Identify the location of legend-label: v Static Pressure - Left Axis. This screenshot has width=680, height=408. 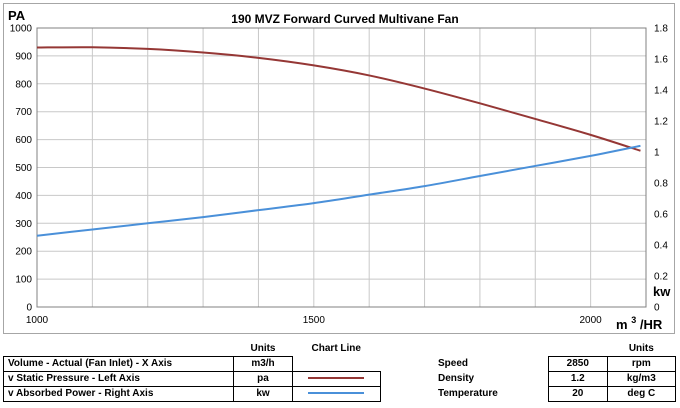
(118, 379).